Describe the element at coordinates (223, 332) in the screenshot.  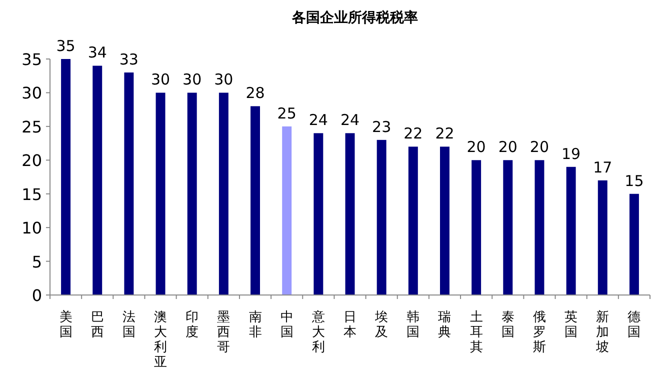
I see `x-tick-label: 墨西哥` at that location.